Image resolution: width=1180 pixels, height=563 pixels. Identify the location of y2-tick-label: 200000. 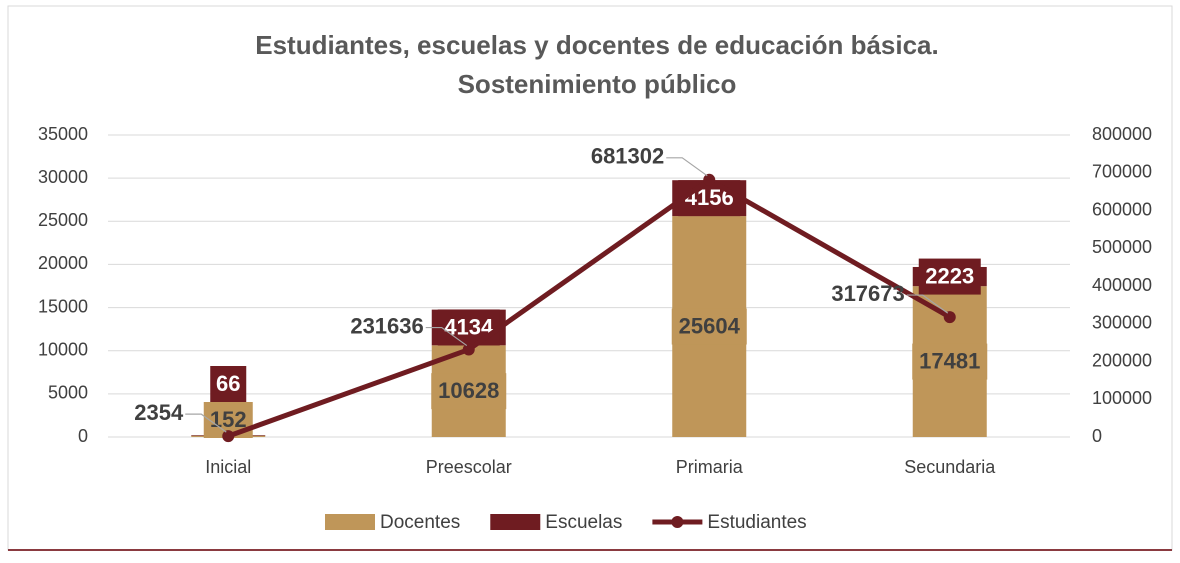
(1122, 360).